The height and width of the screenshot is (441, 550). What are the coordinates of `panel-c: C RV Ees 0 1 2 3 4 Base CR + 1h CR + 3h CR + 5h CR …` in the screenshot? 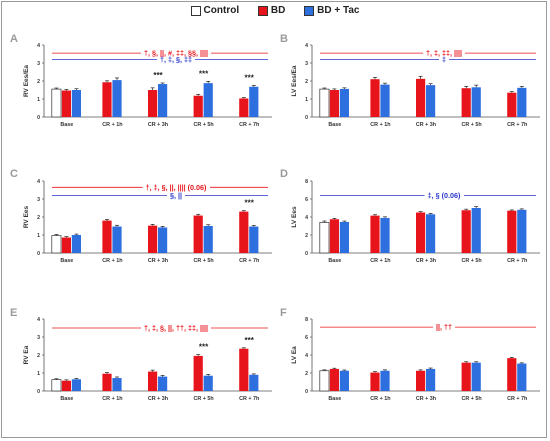 It's located at (141, 216).